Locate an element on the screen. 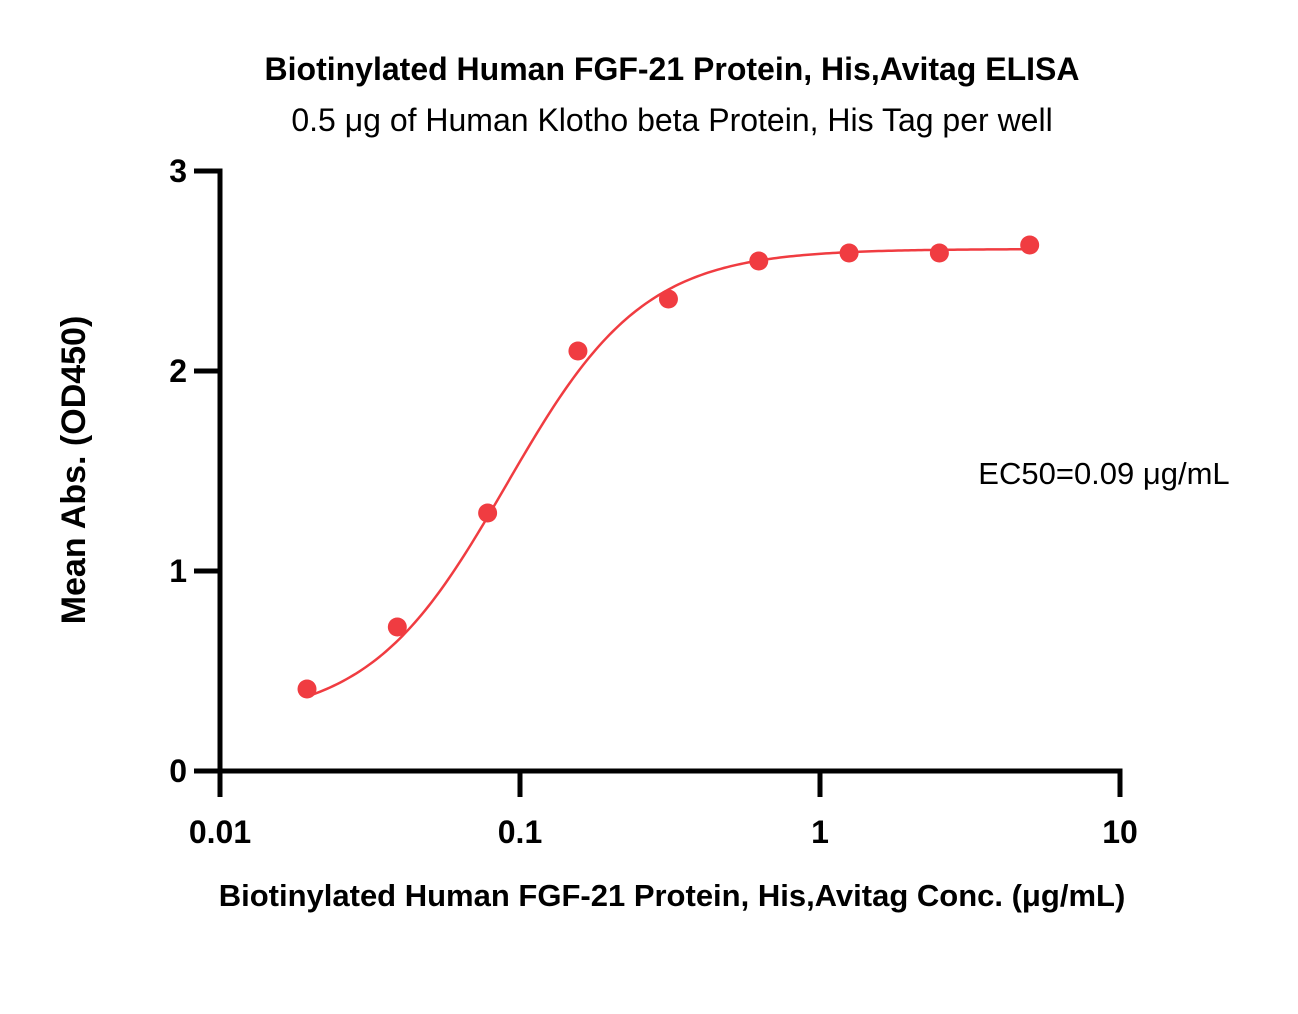 Image resolution: width=1298 pixels, height=1014 pixels. y-tick-label: 1 is located at coordinates (178, 571).